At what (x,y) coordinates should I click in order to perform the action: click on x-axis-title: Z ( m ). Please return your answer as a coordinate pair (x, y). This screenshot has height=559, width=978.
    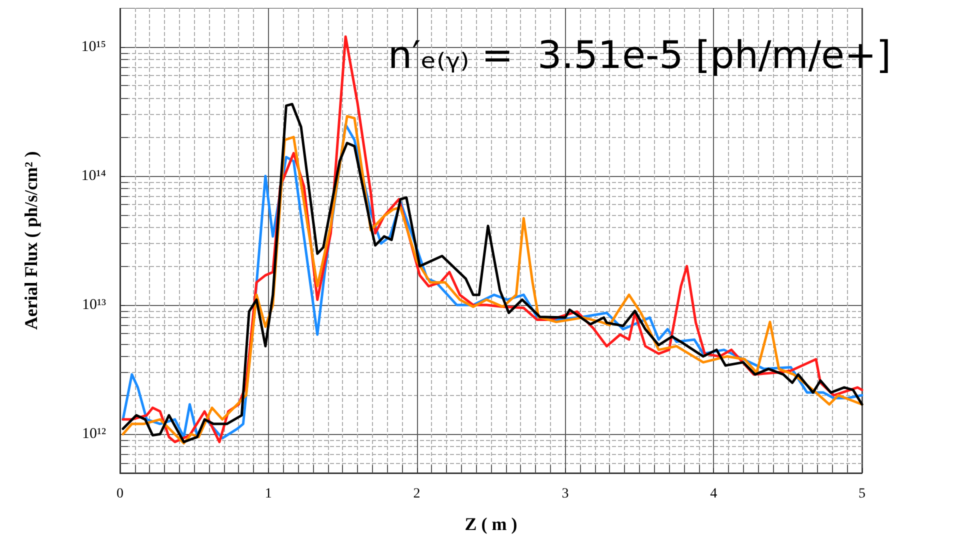
    Looking at the image, I should click on (491, 524).